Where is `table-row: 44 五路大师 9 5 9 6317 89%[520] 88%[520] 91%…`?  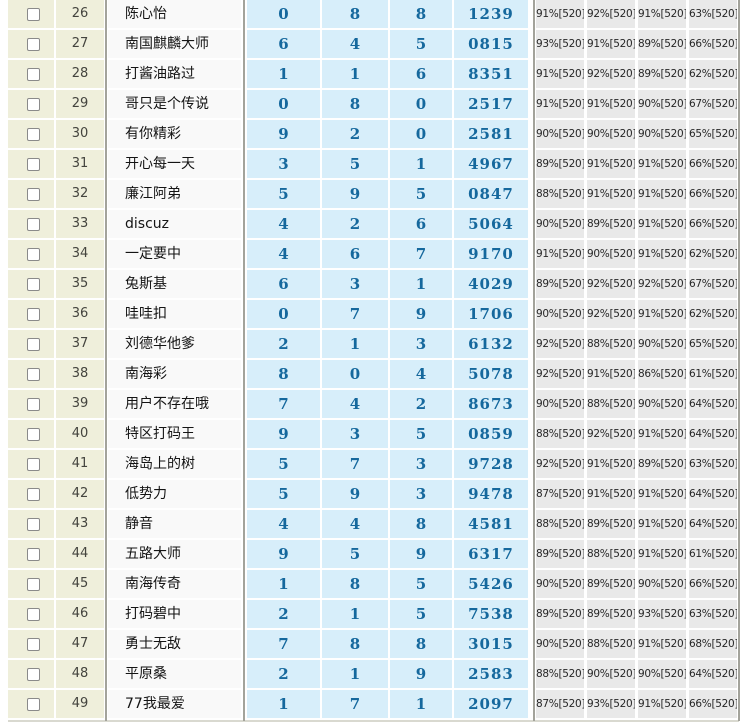
table-row: 44 五路大师 9 5 9 6317 89%[520] 88%[520] 91%… is located at coordinates (373, 554).